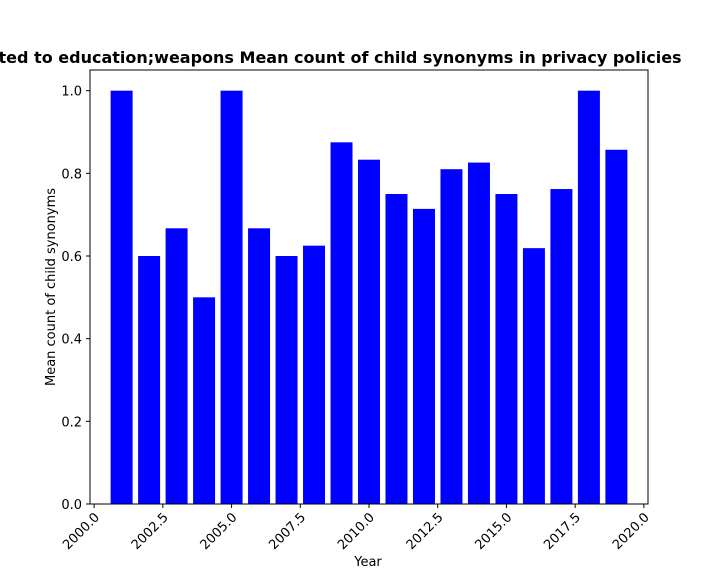  Describe the element at coordinates (150, 531) in the screenshot. I see `x-tick-label: 2002.5` at that location.